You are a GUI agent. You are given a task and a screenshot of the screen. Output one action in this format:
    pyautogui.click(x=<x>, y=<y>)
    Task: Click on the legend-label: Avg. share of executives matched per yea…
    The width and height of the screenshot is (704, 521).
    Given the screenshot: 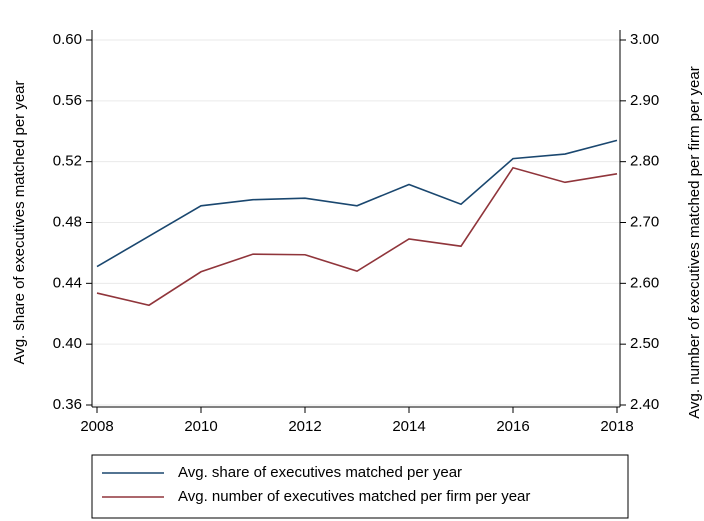 What is the action you would take?
    pyautogui.click(x=320, y=472)
    